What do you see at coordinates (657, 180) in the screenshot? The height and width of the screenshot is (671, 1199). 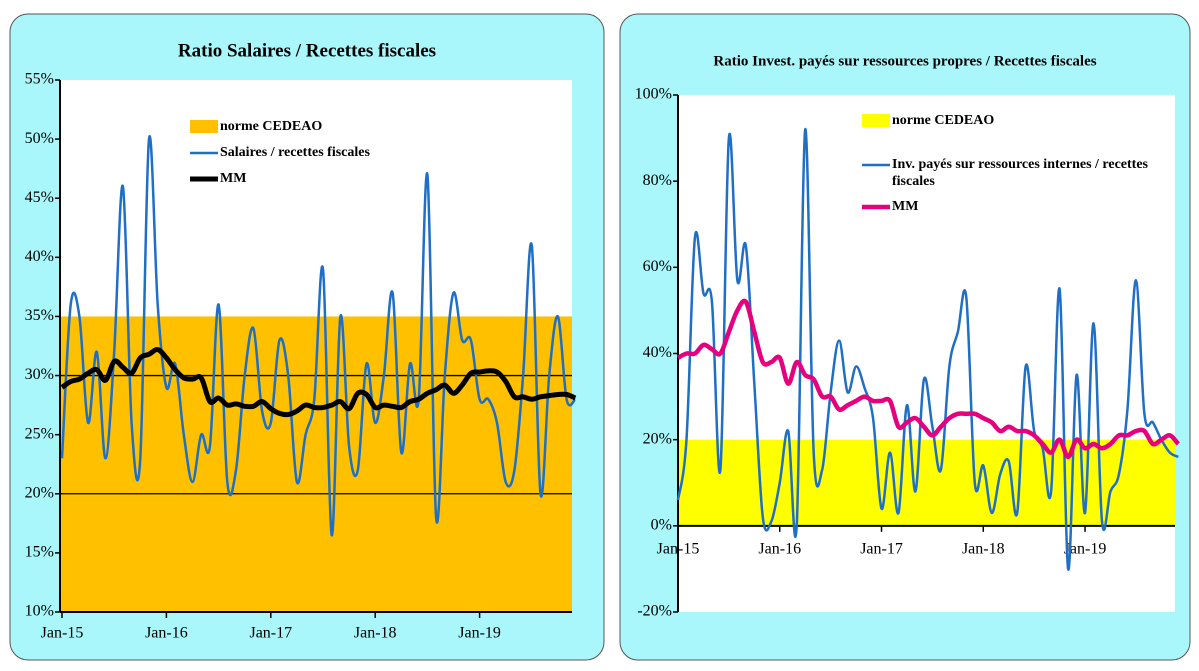 I see `y-tick-label: 80%` at bounding box center [657, 180].